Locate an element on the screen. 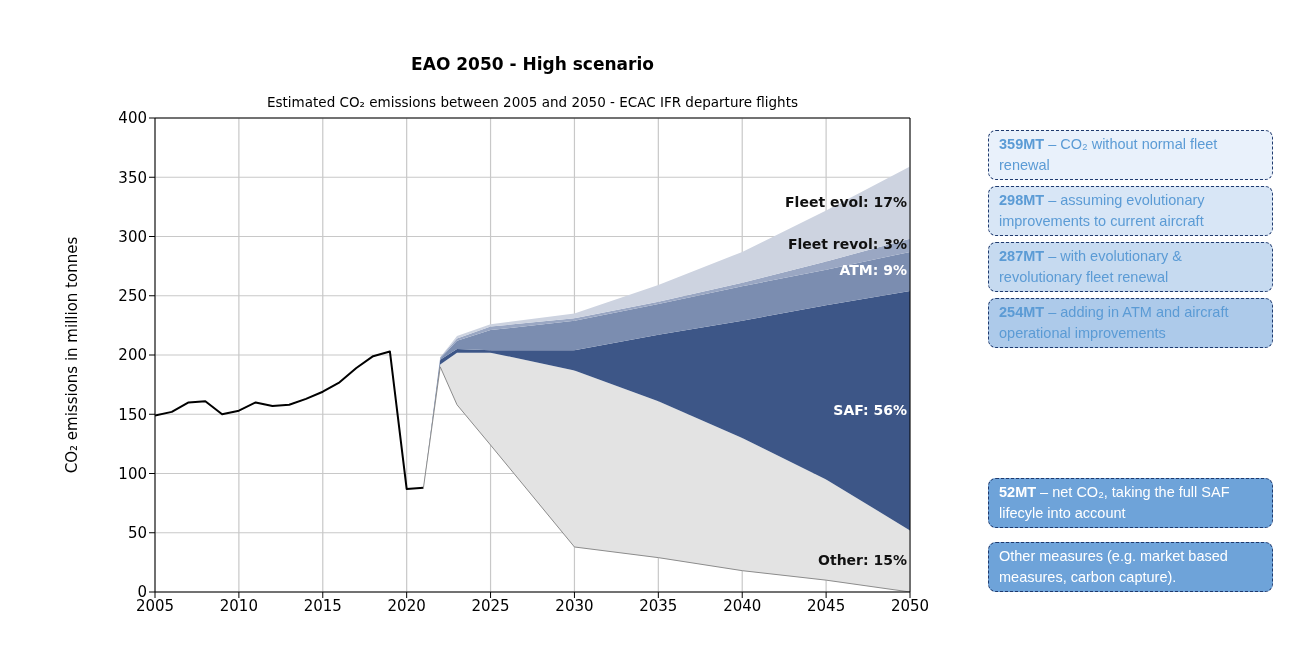  y-tick-label: 200 is located at coordinates (132, 355).